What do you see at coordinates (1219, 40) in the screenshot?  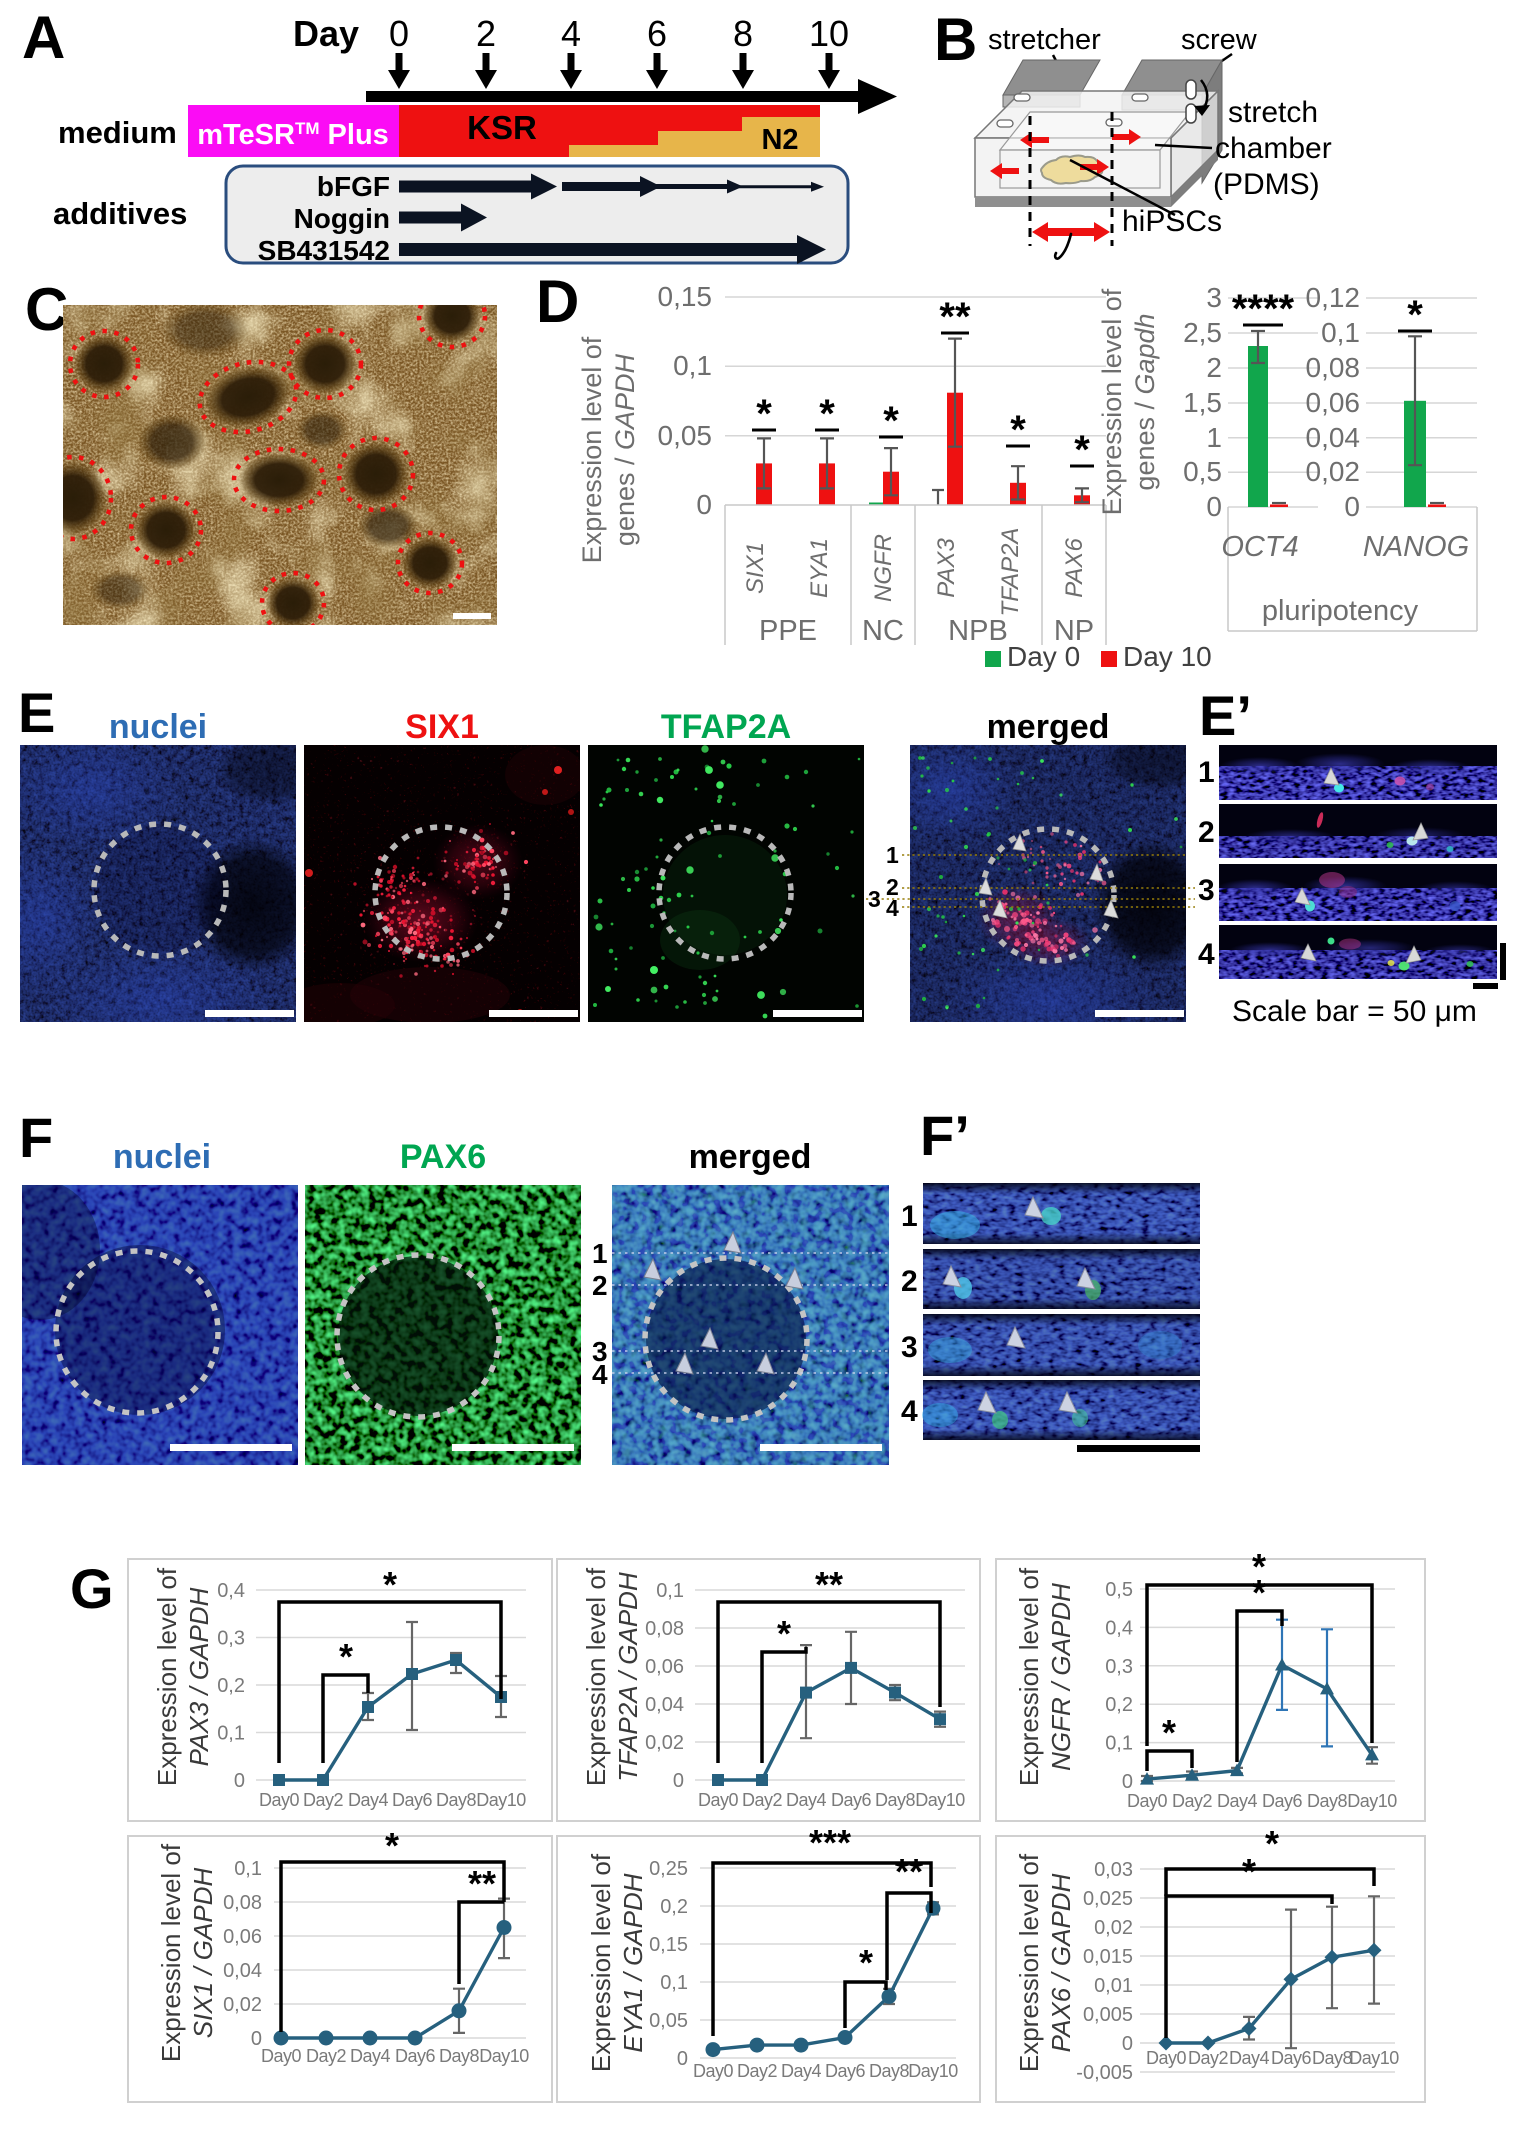 I see `svg-text: screw` at bounding box center [1219, 40].